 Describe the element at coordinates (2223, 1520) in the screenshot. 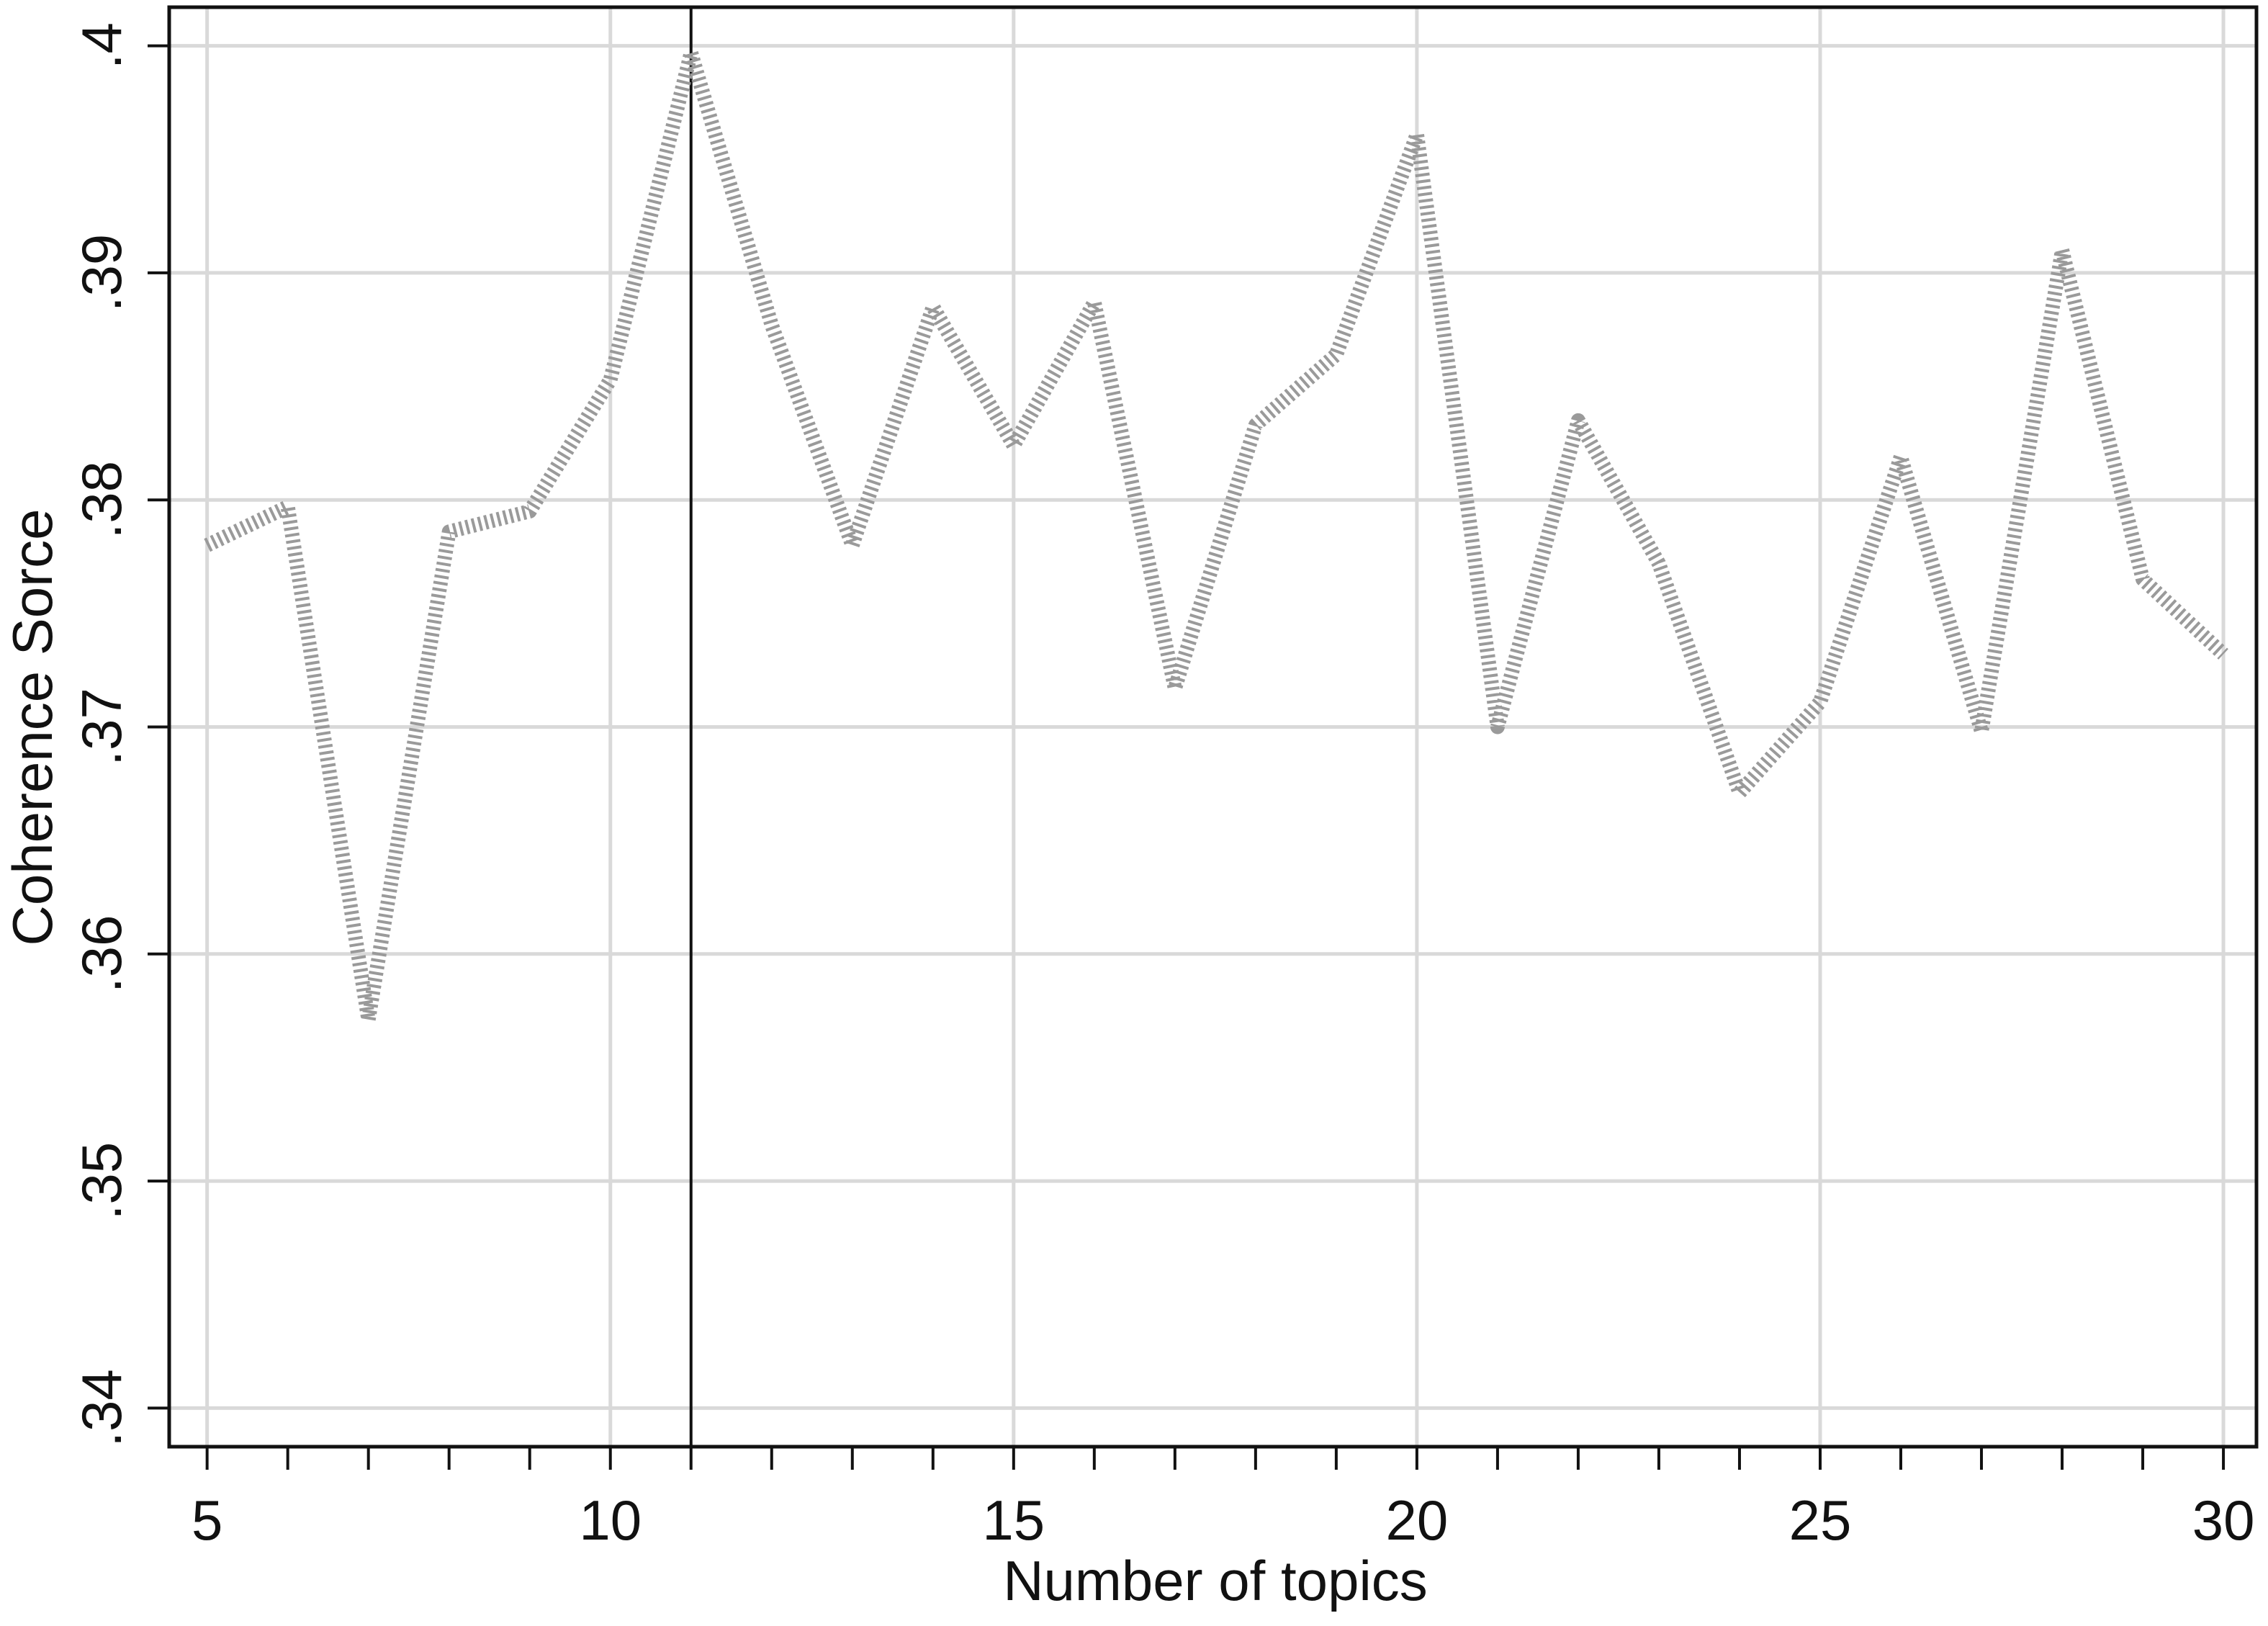

I see `x-tick-label: 30` at that location.